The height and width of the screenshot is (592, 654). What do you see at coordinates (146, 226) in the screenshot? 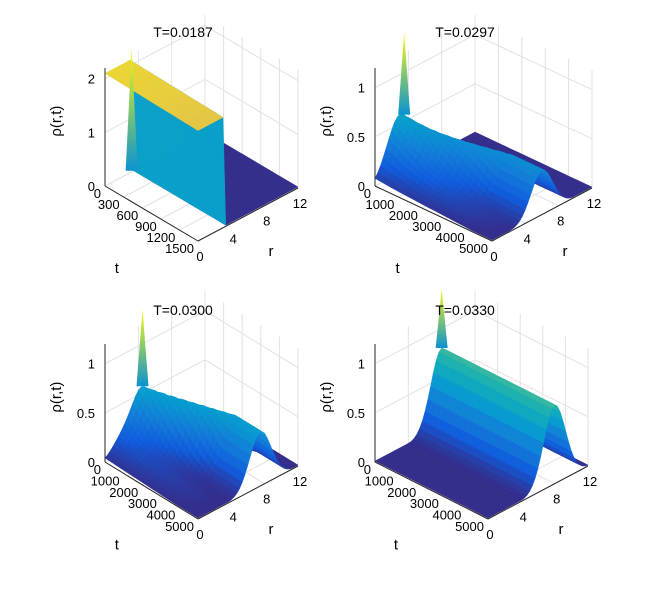
I see `t-tick-label: 900` at bounding box center [146, 226].